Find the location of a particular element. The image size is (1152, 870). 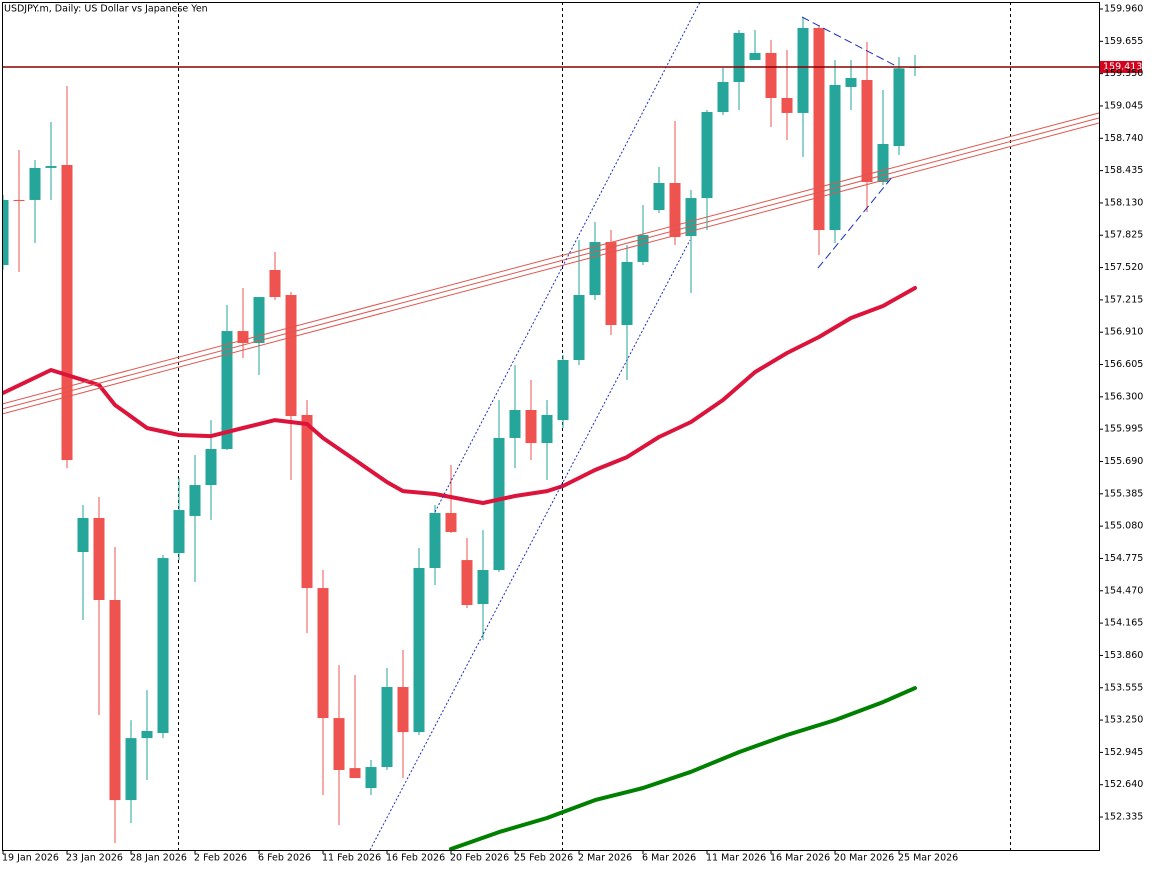

y-tick-label: 152.335 is located at coordinates (1123, 817).